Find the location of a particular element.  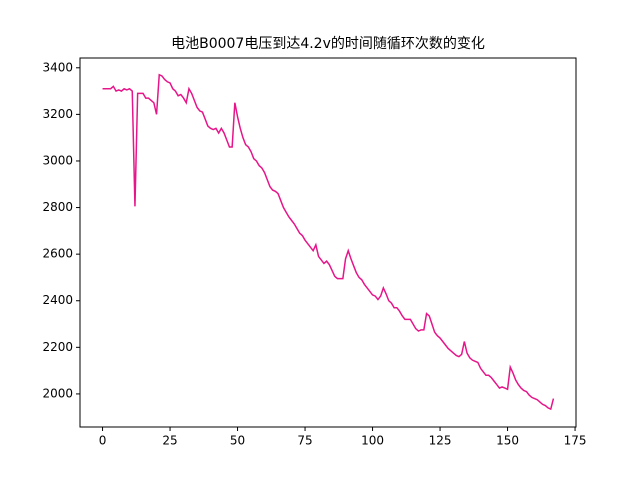

y-tick-label: 2800 is located at coordinates (57, 207).